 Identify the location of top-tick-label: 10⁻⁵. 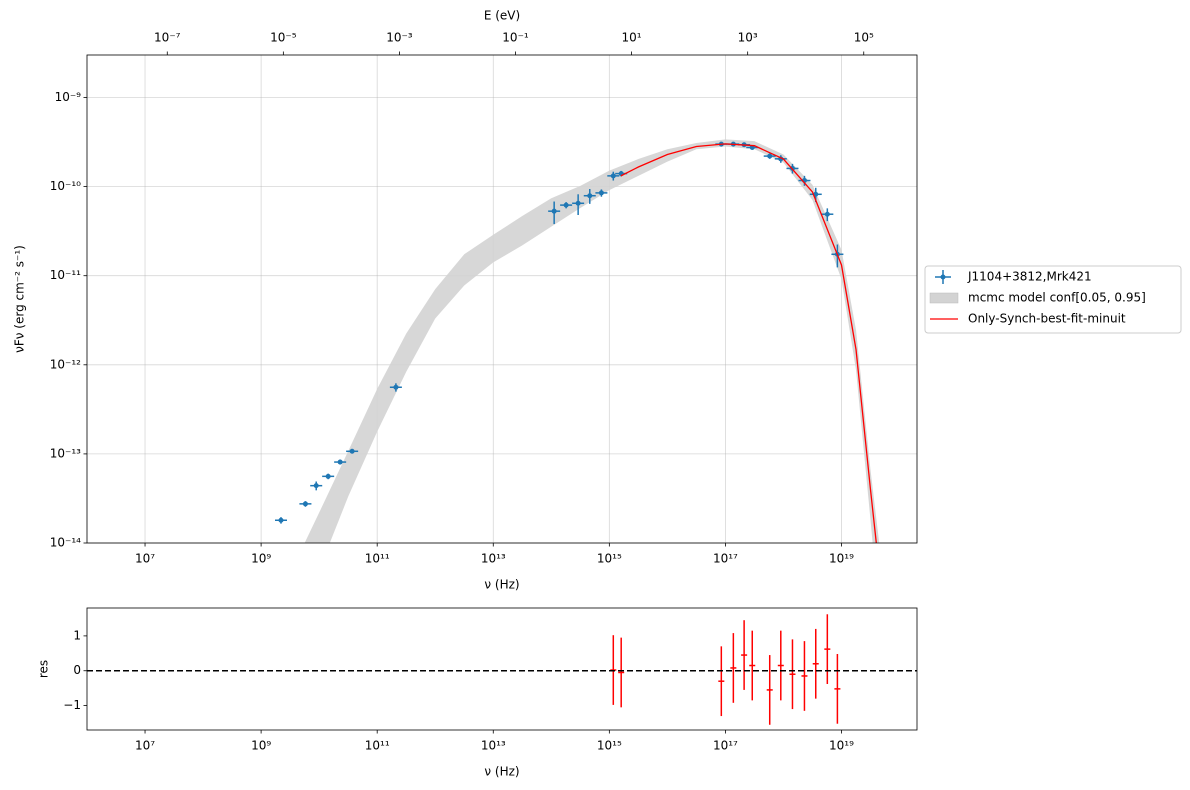
(283, 38).